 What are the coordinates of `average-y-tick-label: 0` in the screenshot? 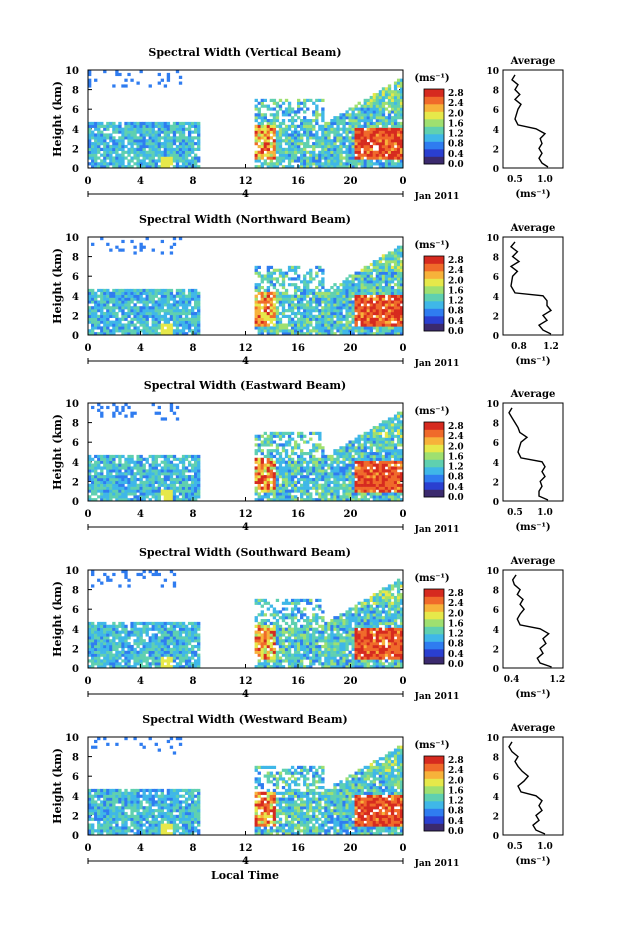 It's located at (496, 503).